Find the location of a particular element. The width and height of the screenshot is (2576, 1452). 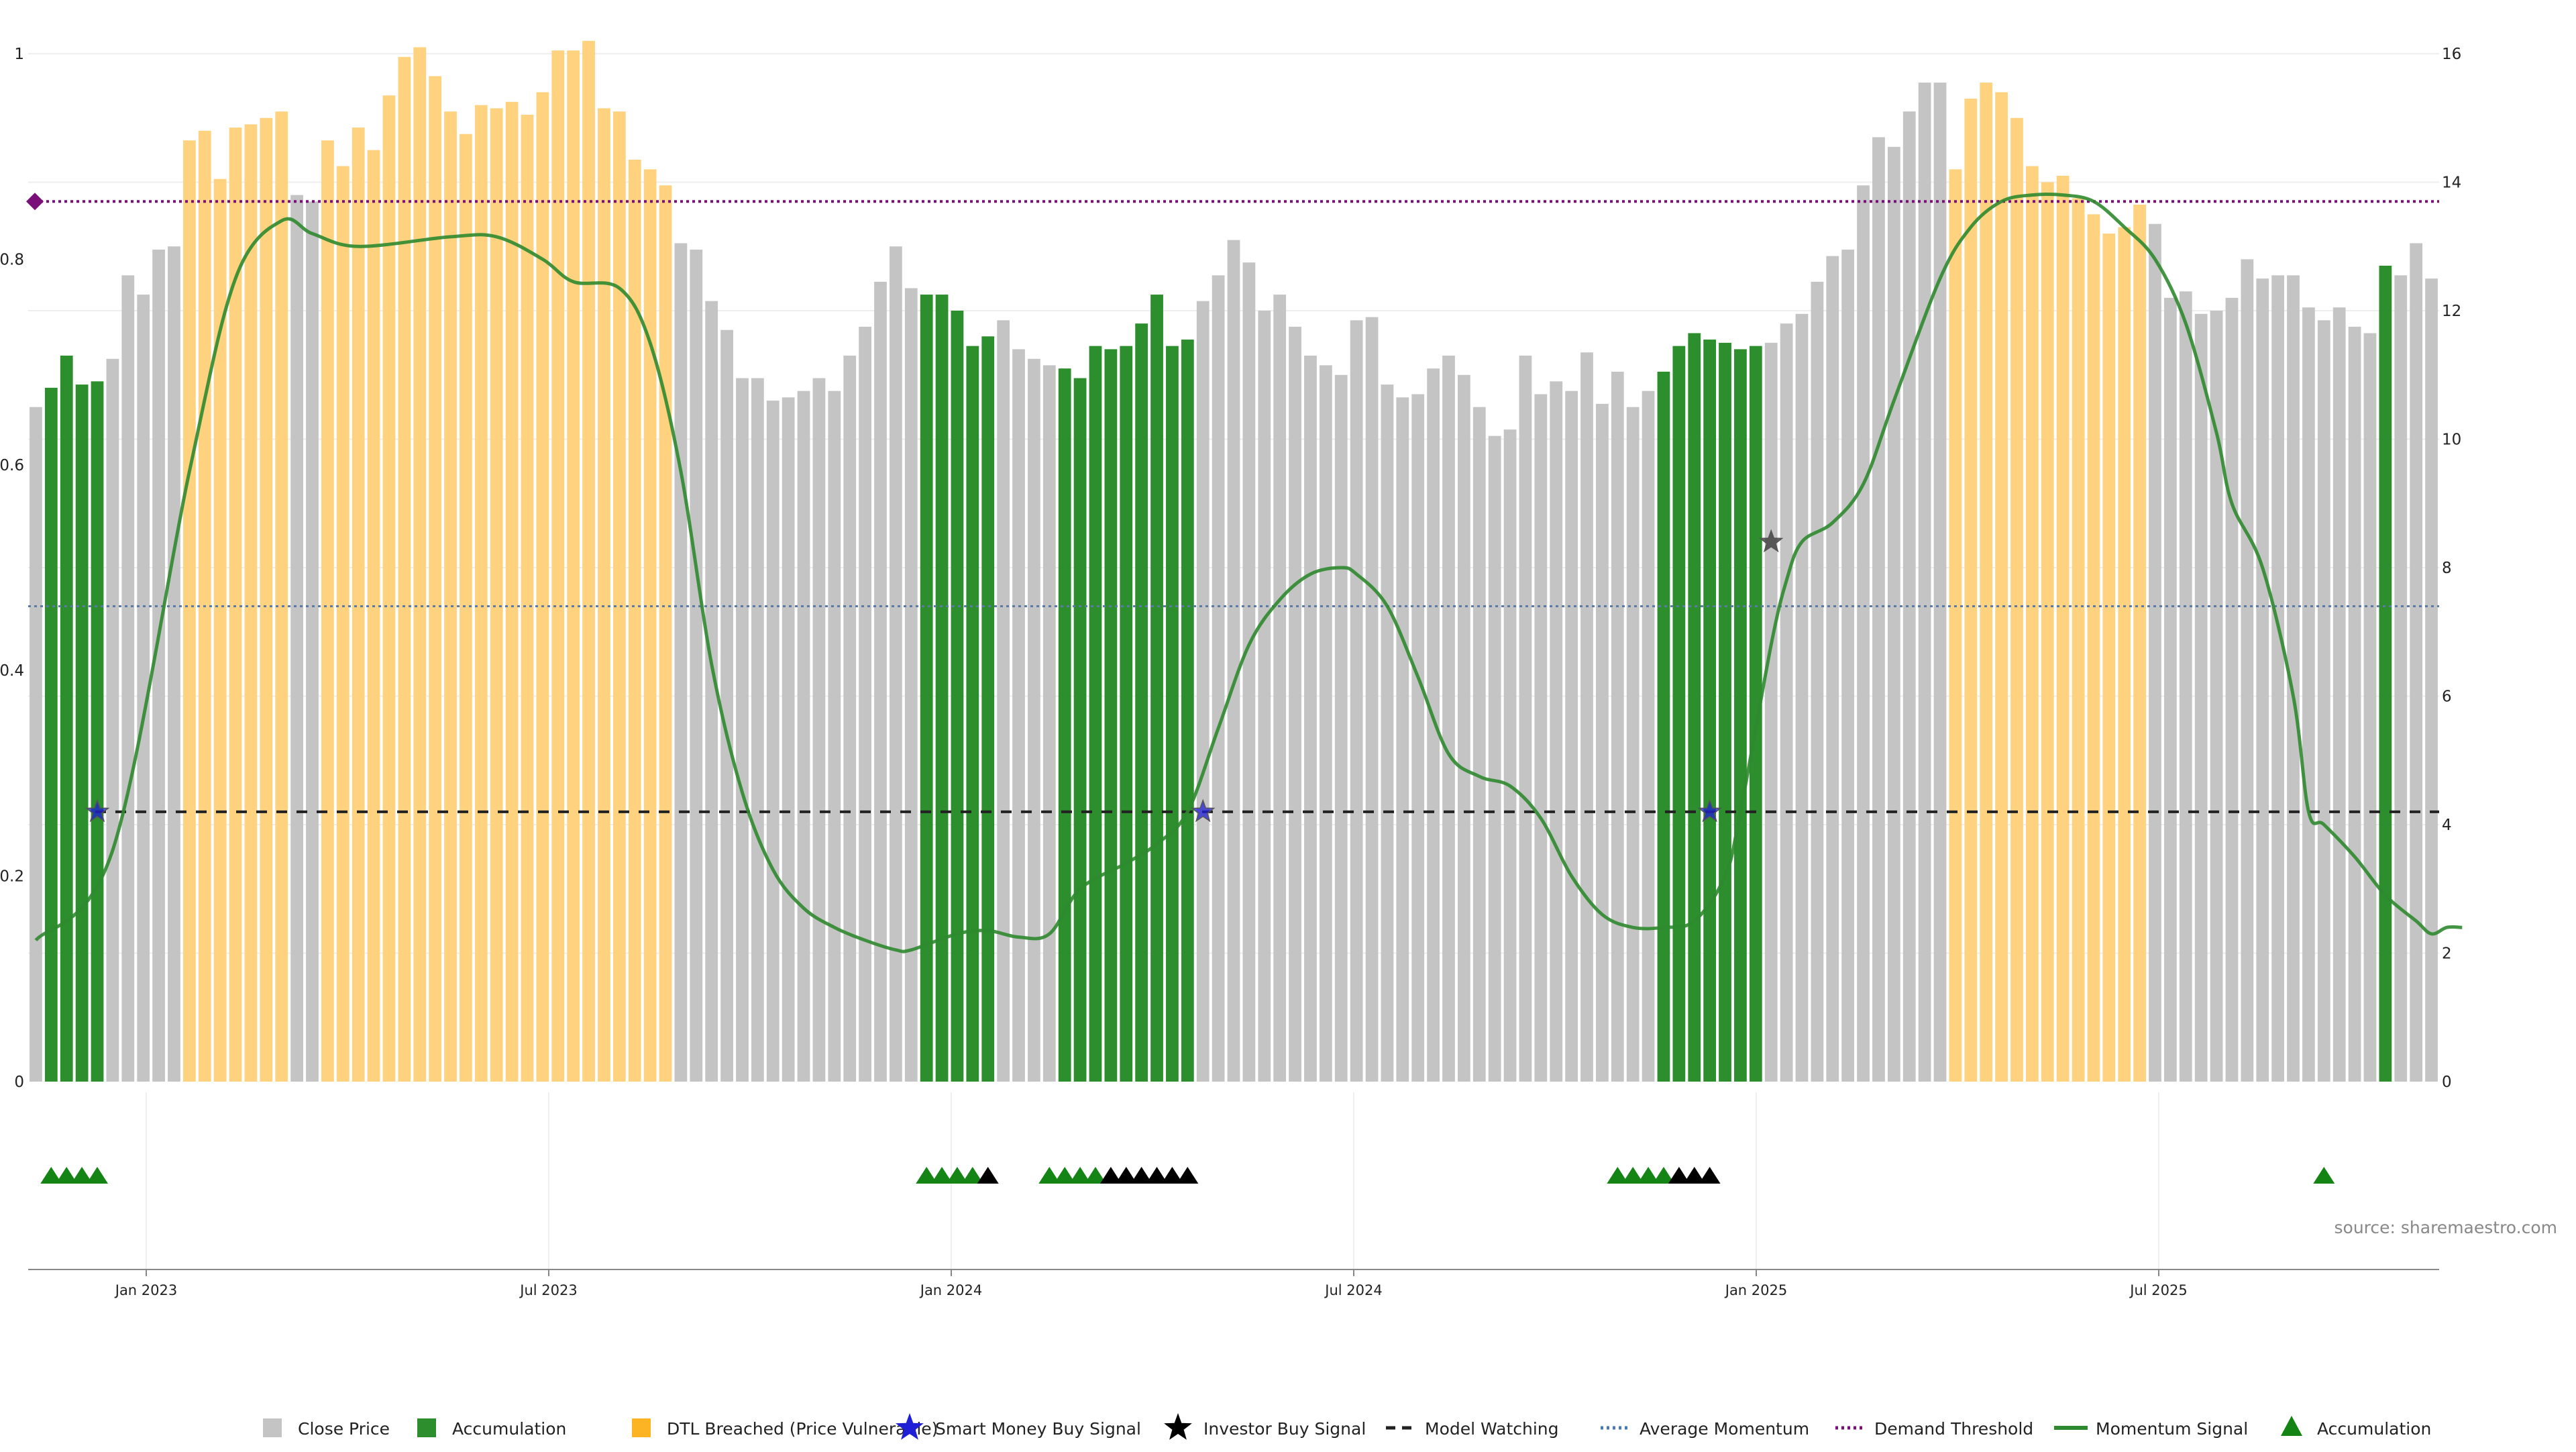

right-tick-label: 12 is located at coordinates (2451, 312).